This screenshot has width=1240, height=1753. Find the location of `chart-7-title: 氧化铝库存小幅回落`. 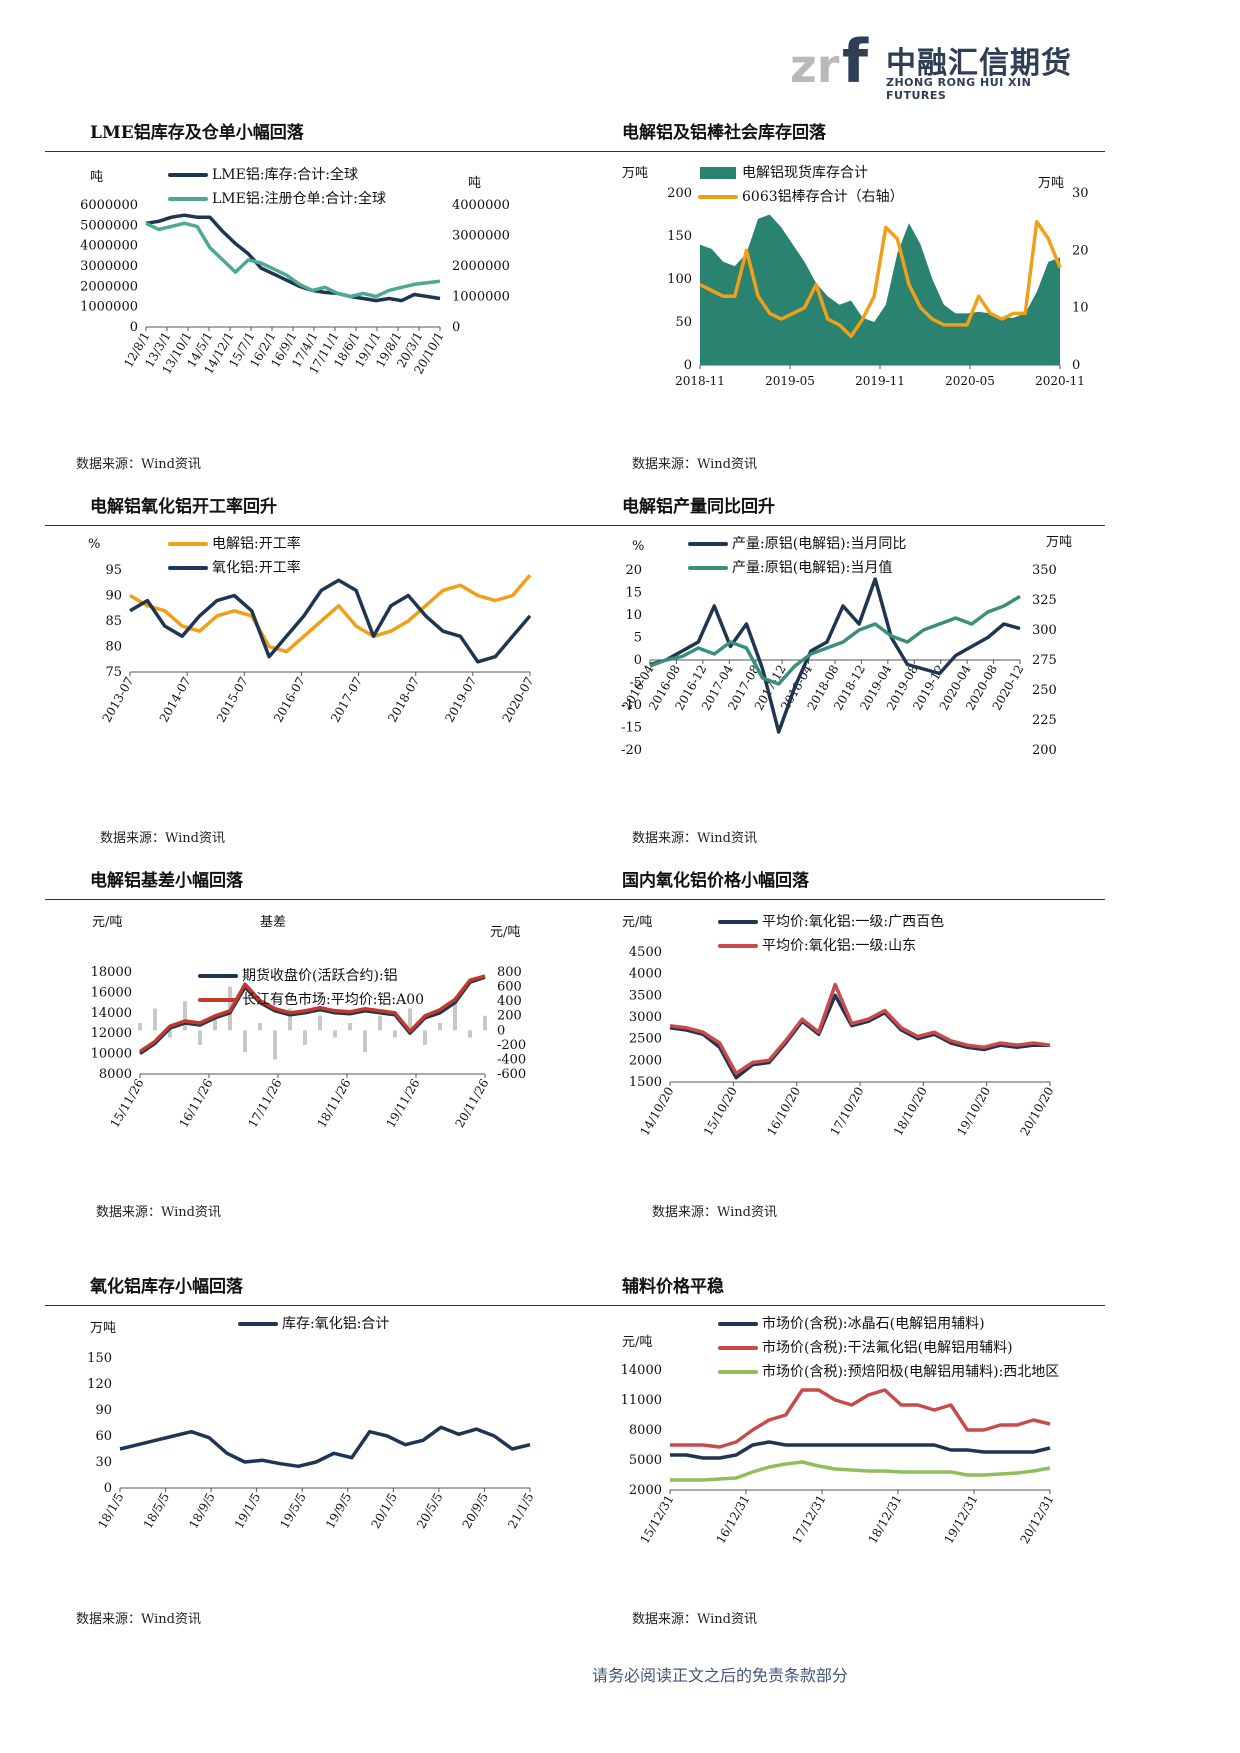

chart-7-title: 氧化铝库存小幅回落 is located at coordinates (166, 1287).